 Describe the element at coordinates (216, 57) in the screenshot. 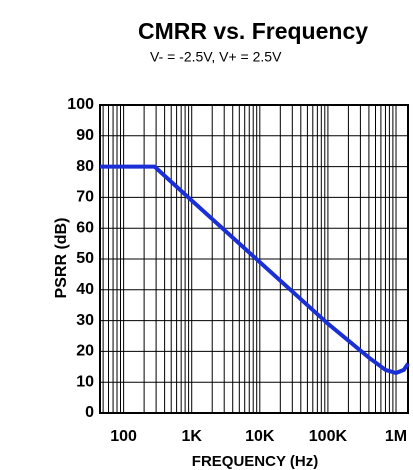

I see `chart-subtitle: V- = -2.5V, V+ = 2.5V` at that location.